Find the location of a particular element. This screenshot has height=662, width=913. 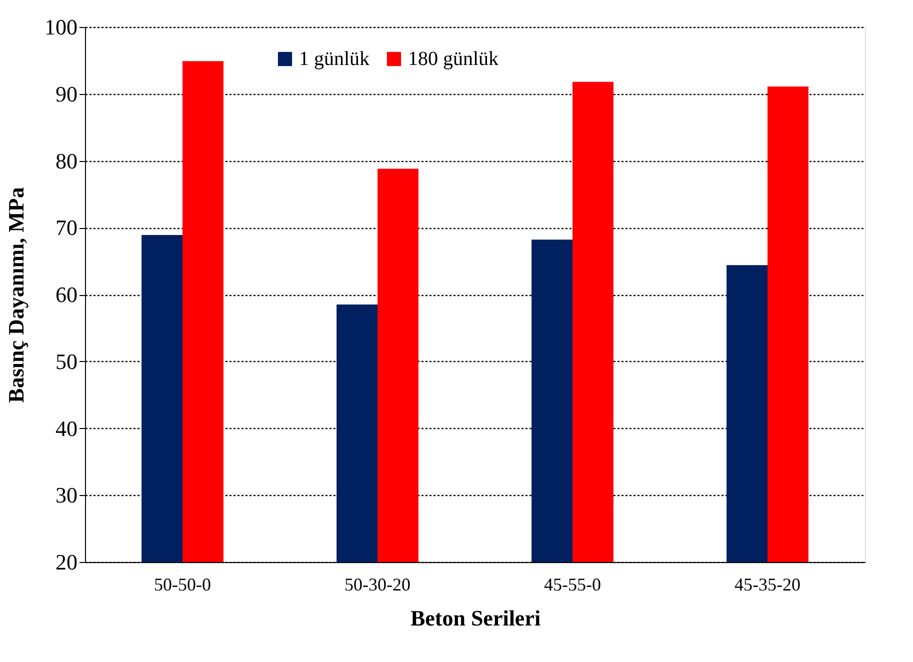

y-tick-label: 20 is located at coordinates (67, 562).